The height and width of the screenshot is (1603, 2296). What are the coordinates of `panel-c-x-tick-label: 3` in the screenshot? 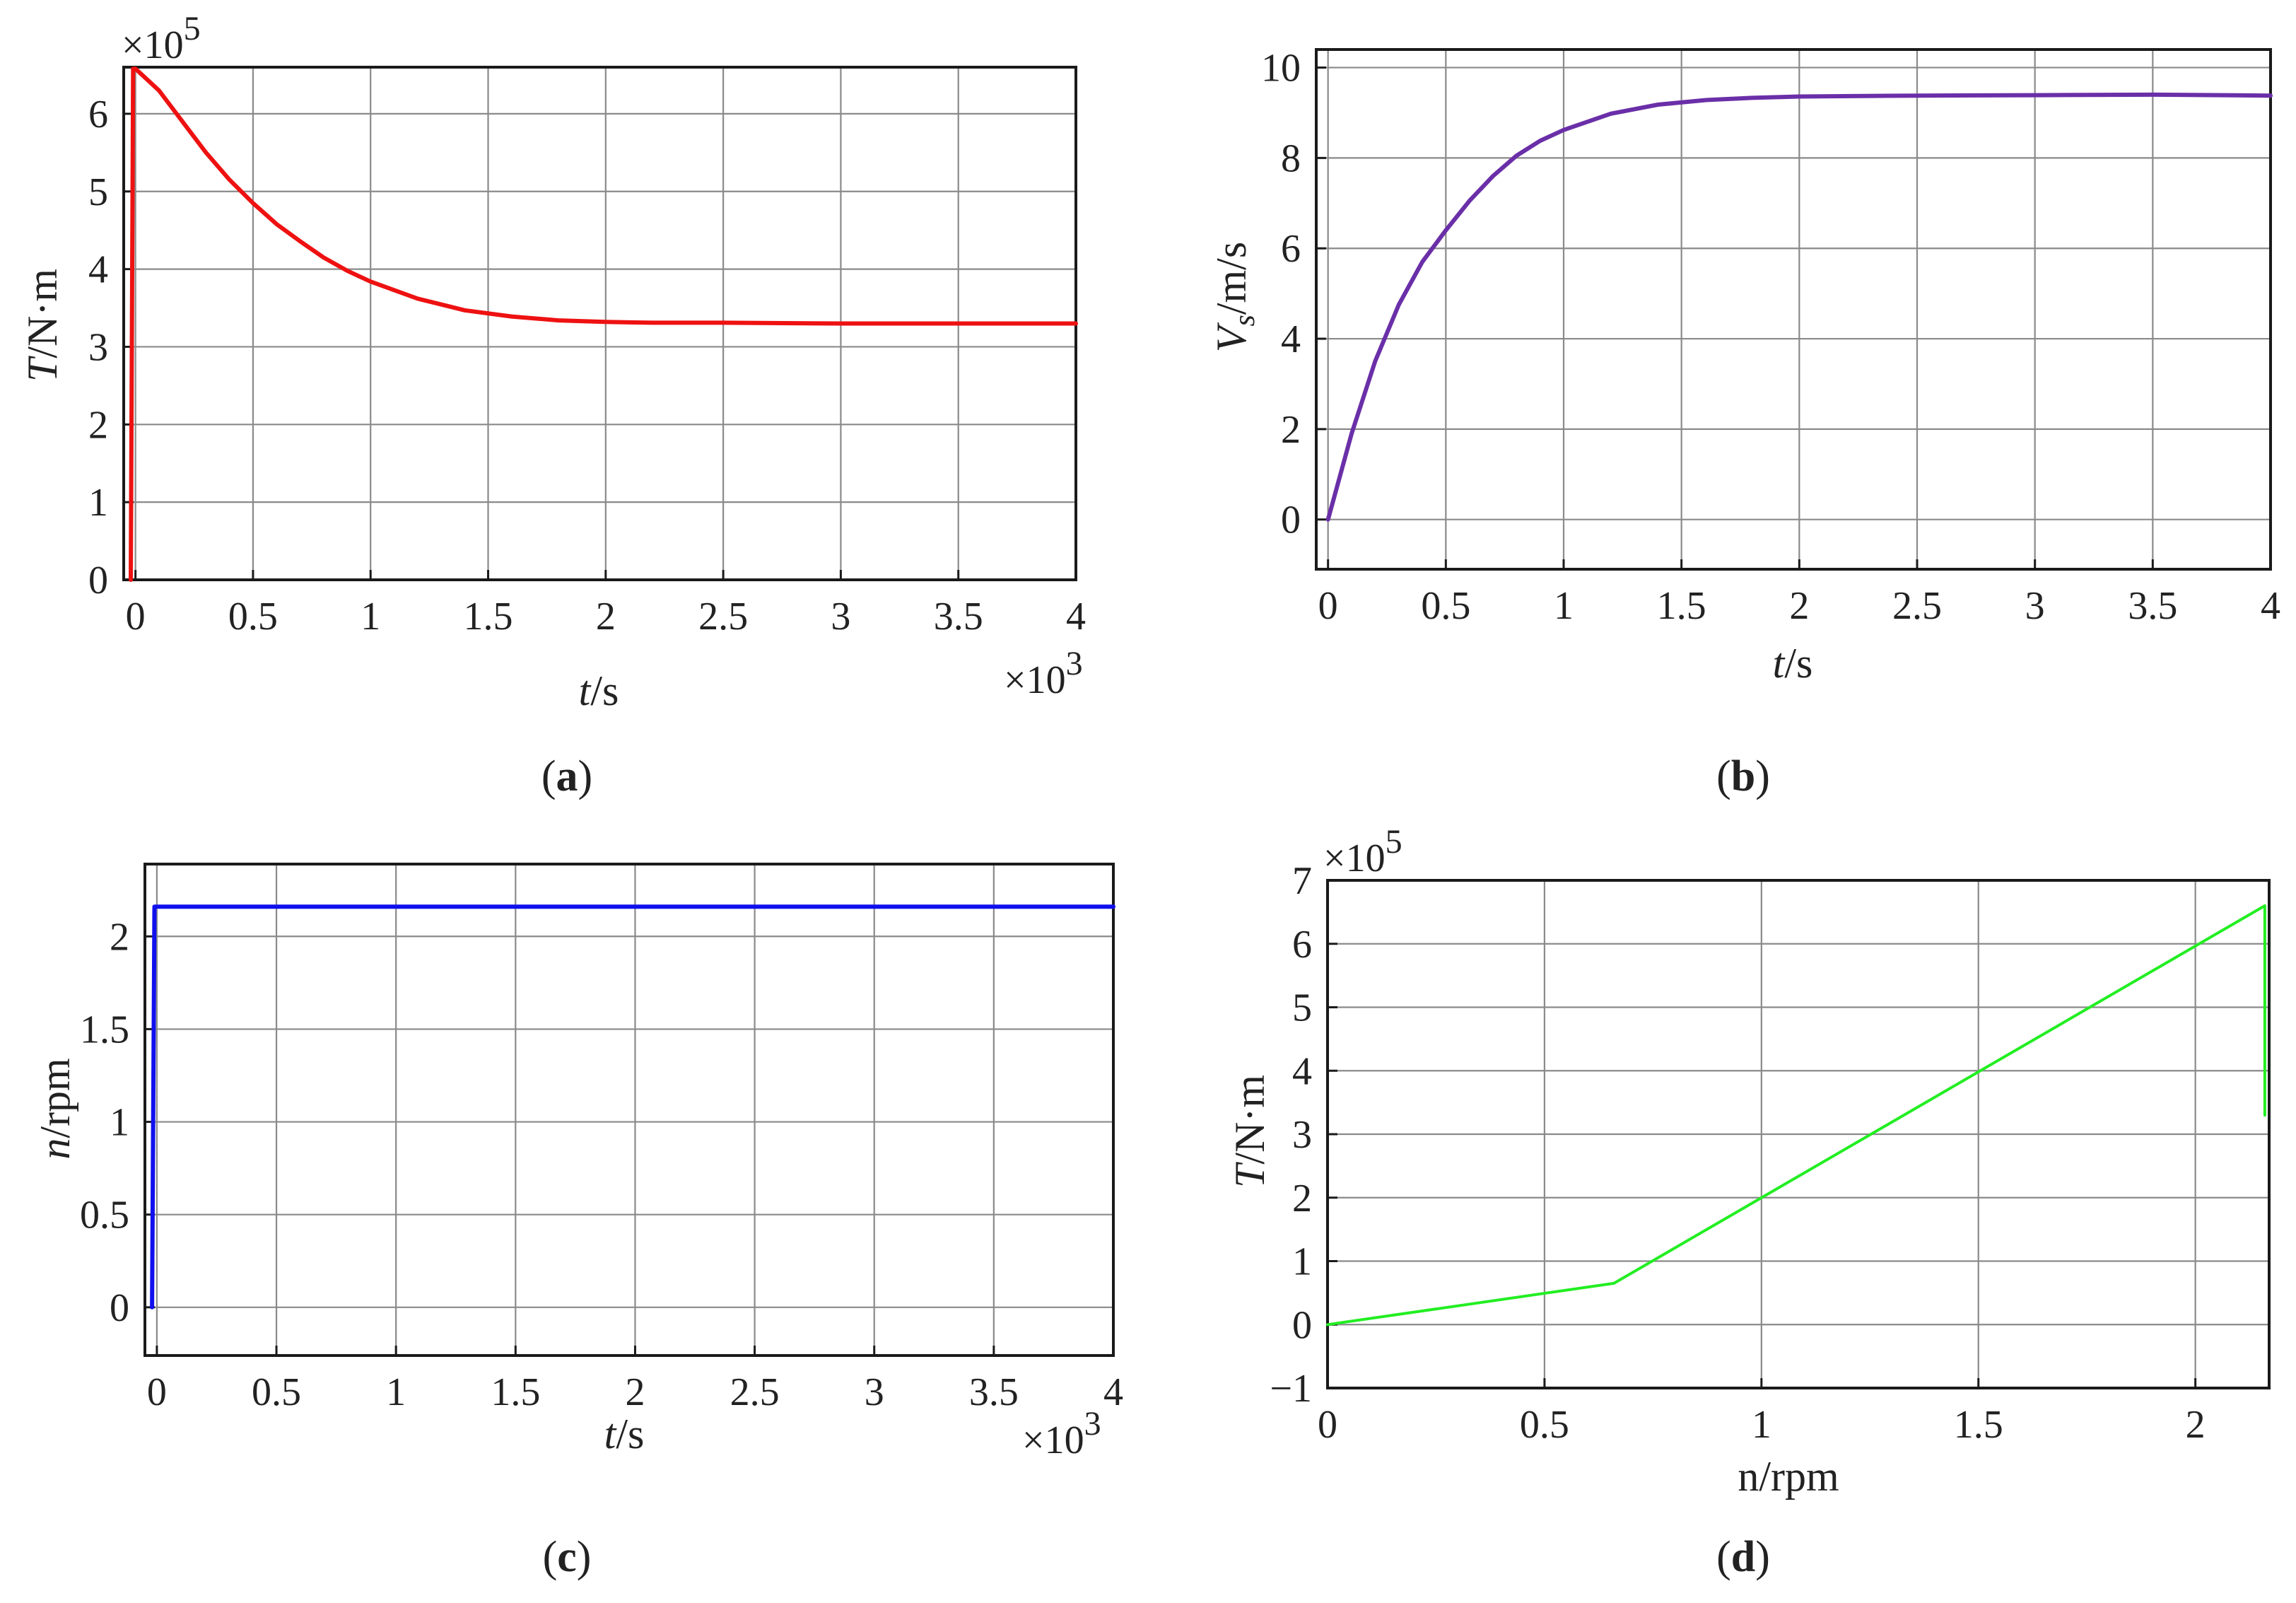 It's located at (874, 1392).